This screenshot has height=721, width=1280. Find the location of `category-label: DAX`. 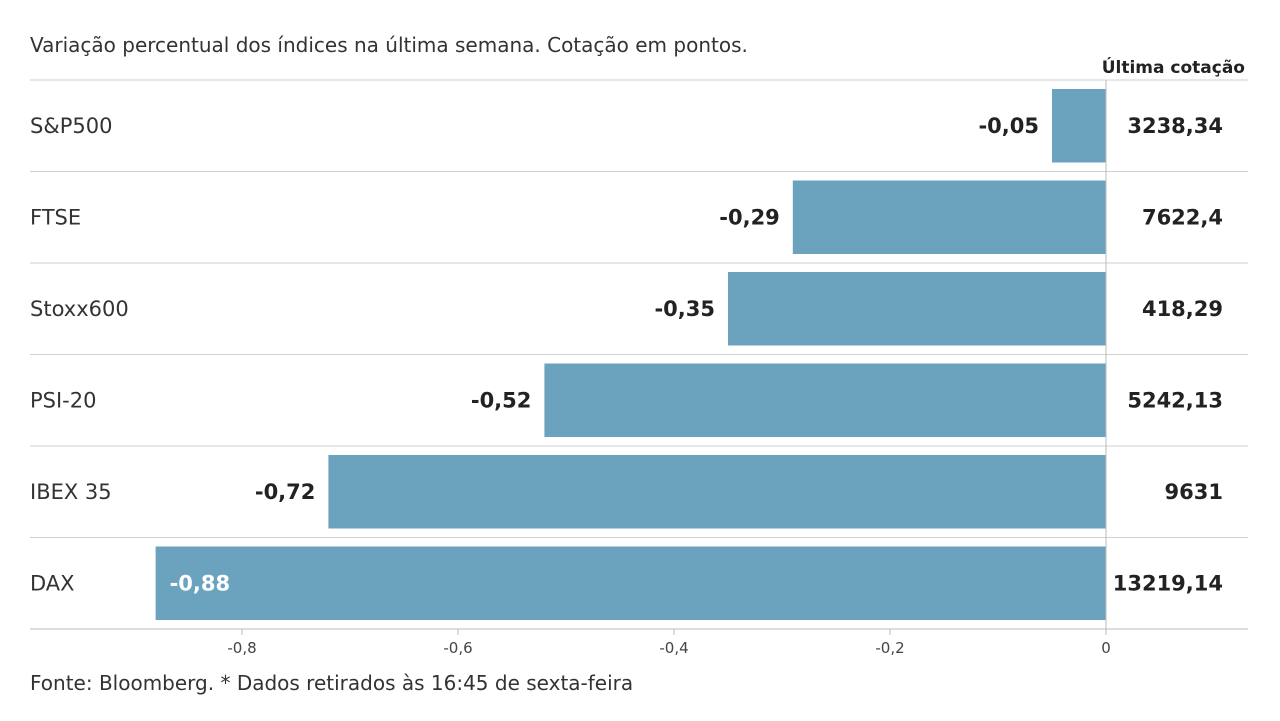

category-label: DAX is located at coordinates (52, 583).